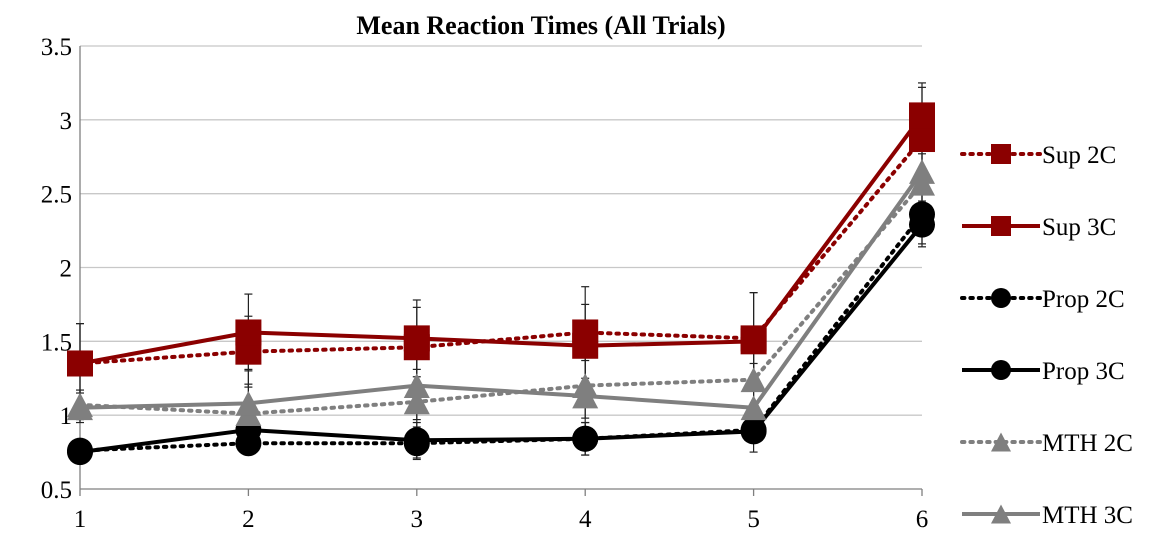  Describe the element at coordinates (56, 342) in the screenshot. I see `y-tick-label: 1.5` at that location.